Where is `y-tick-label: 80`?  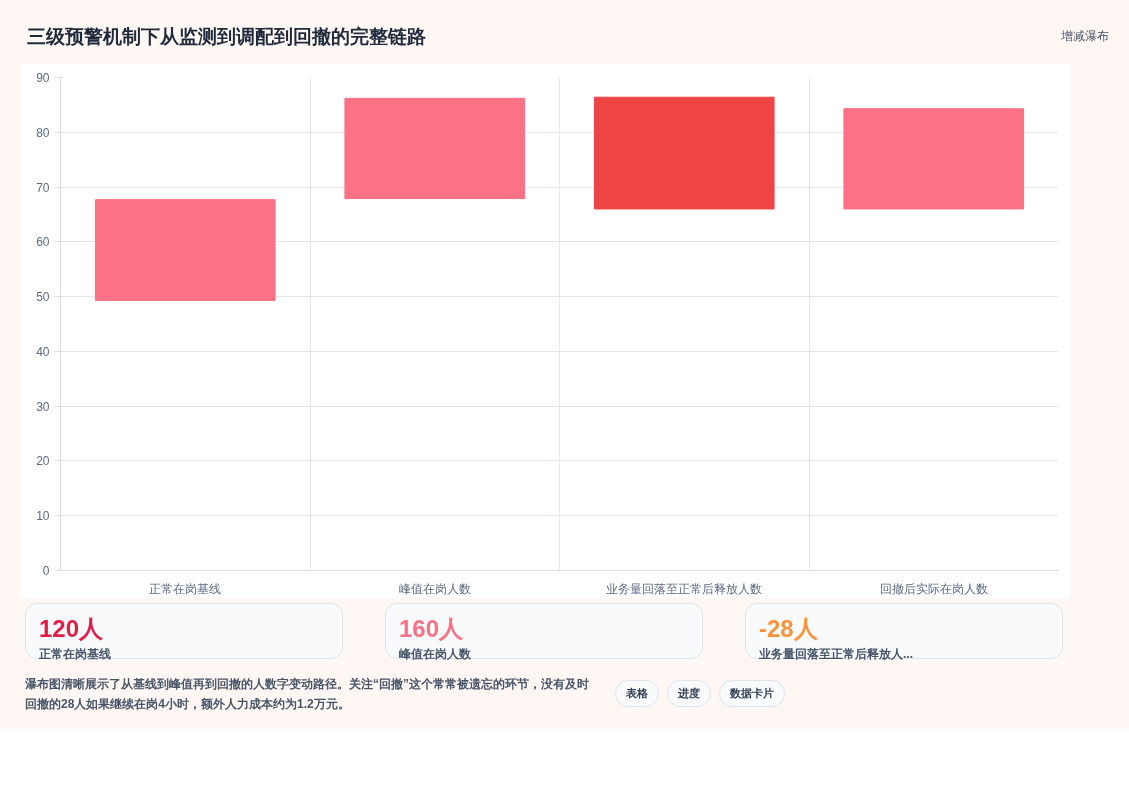 y-tick-label: 80 is located at coordinates (43, 132).